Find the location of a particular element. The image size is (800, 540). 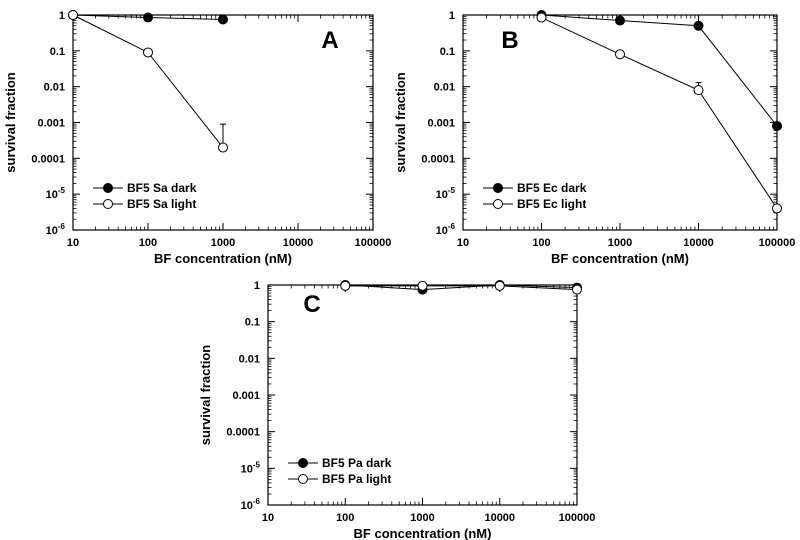

legend-label: BF5 Ec dark is located at coordinates (552, 188).